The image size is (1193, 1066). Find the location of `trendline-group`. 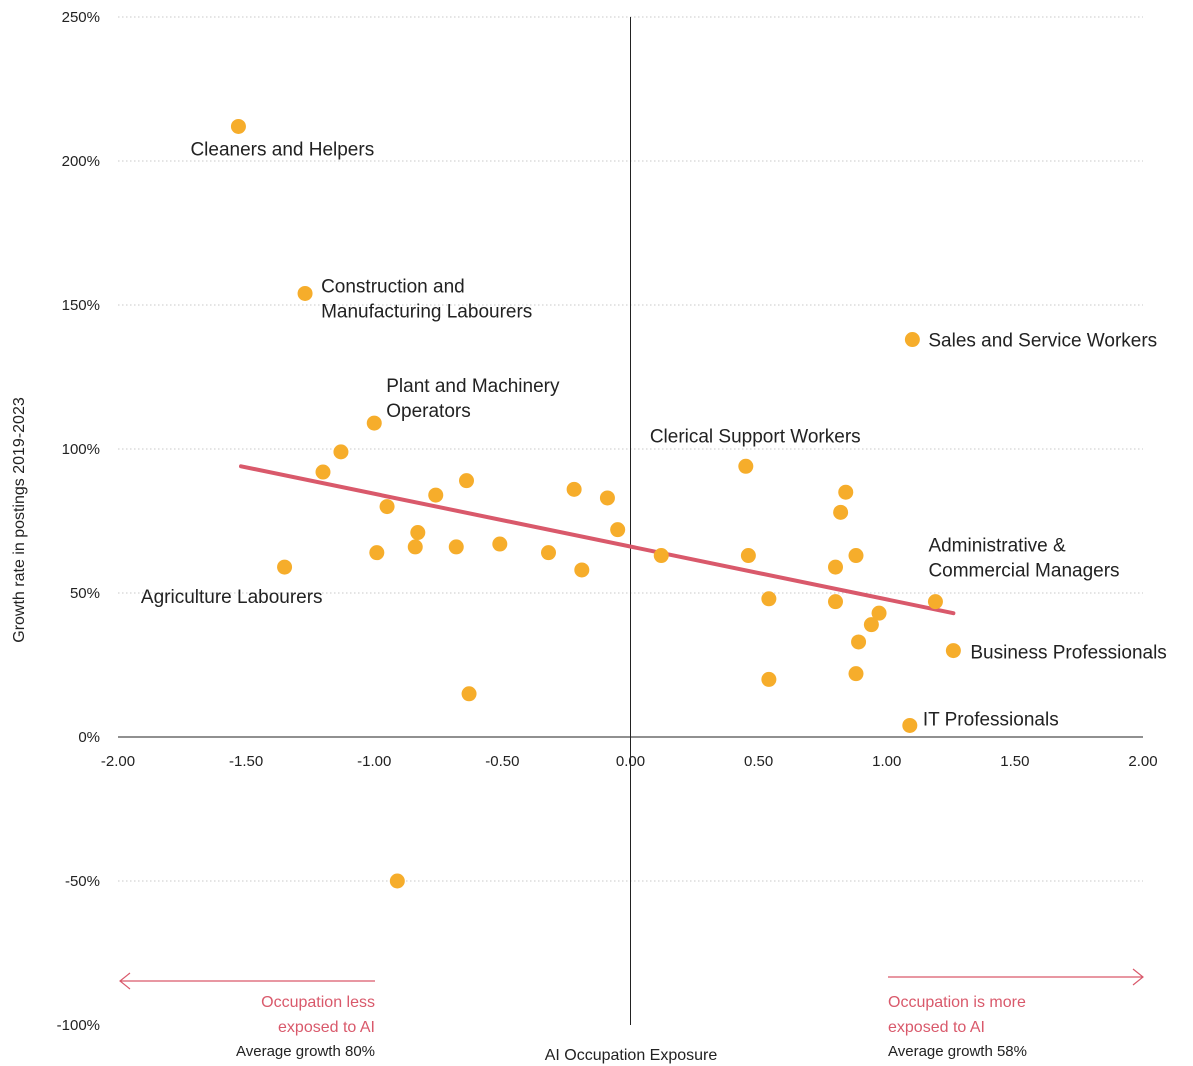

trendline-group is located at coordinates (597, 540).